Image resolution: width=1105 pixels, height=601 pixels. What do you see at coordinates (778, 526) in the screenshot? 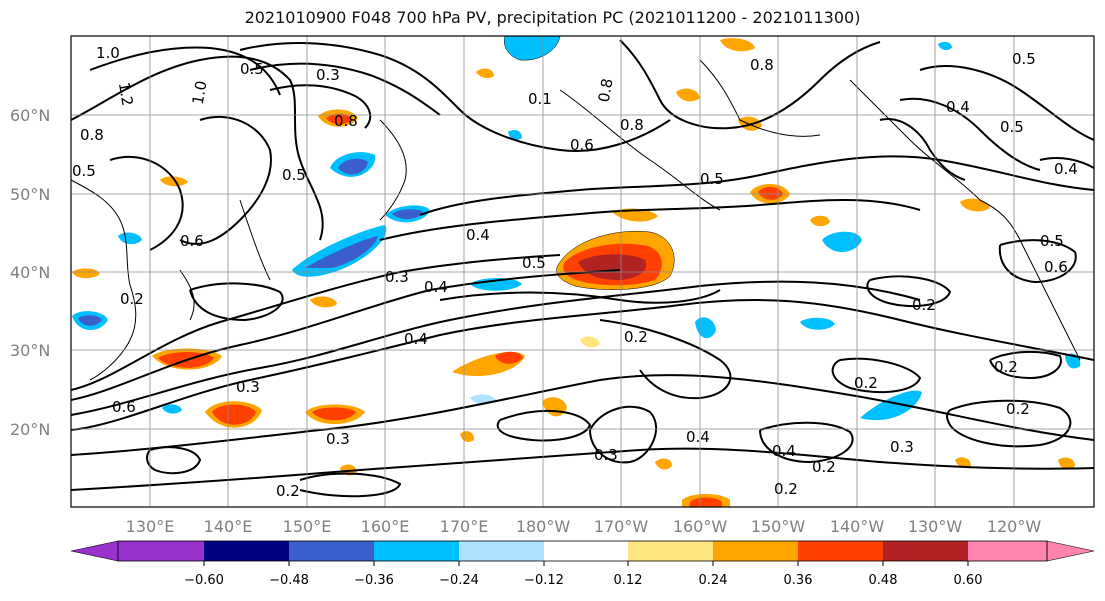
I see `lon-label: 150°W` at bounding box center [778, 526].